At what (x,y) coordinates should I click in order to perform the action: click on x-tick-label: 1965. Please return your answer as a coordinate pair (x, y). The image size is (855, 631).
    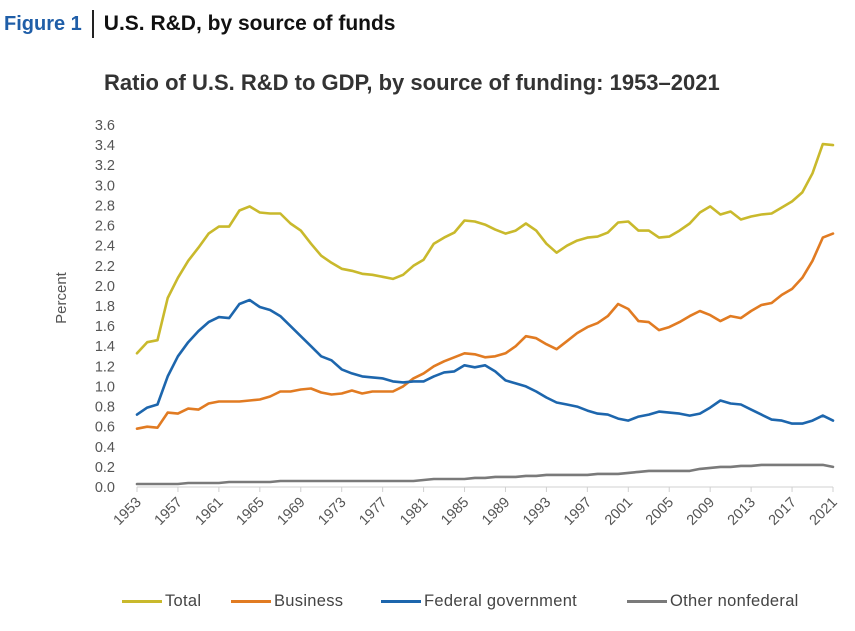
    Looking at the image, I should click on (251, 512).